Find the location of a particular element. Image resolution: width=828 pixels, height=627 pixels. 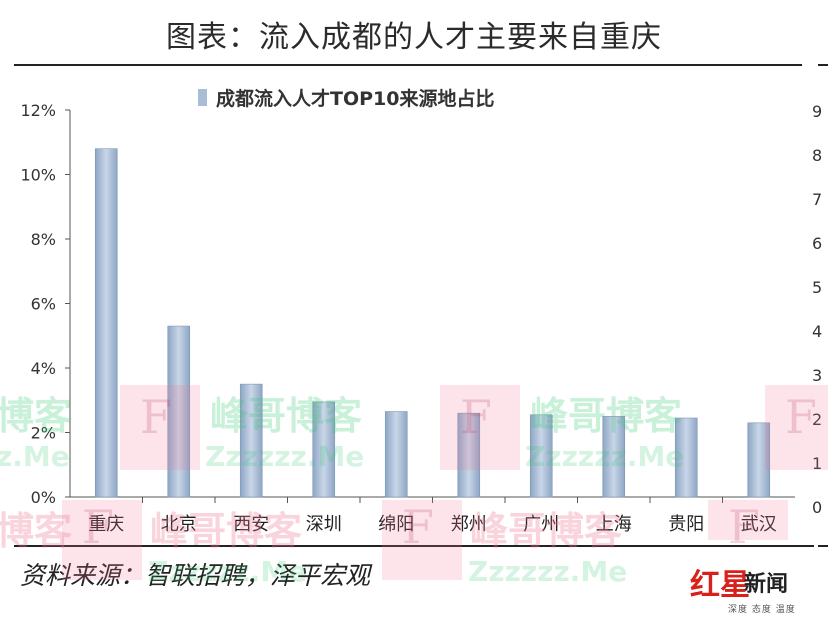

x-axis-ticks: 重庆 北京 西安 深圳 绵阳 郑州 广州 上海 贵阳 武汉 is located at coordinates (432, 516).